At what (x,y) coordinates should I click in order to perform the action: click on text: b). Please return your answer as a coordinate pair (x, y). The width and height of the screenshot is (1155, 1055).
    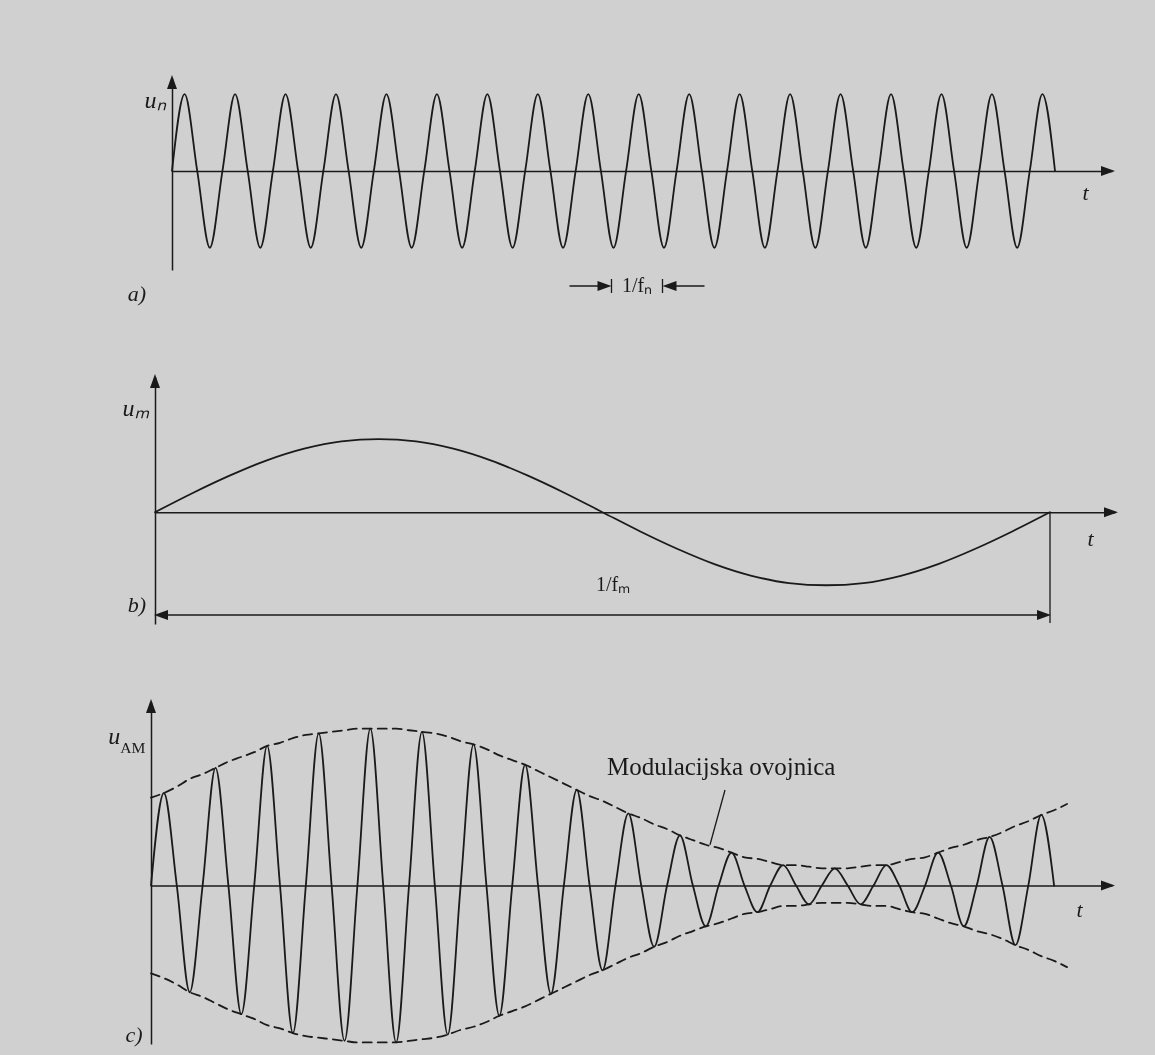
    Looking at the image, I should click on (137, 604).